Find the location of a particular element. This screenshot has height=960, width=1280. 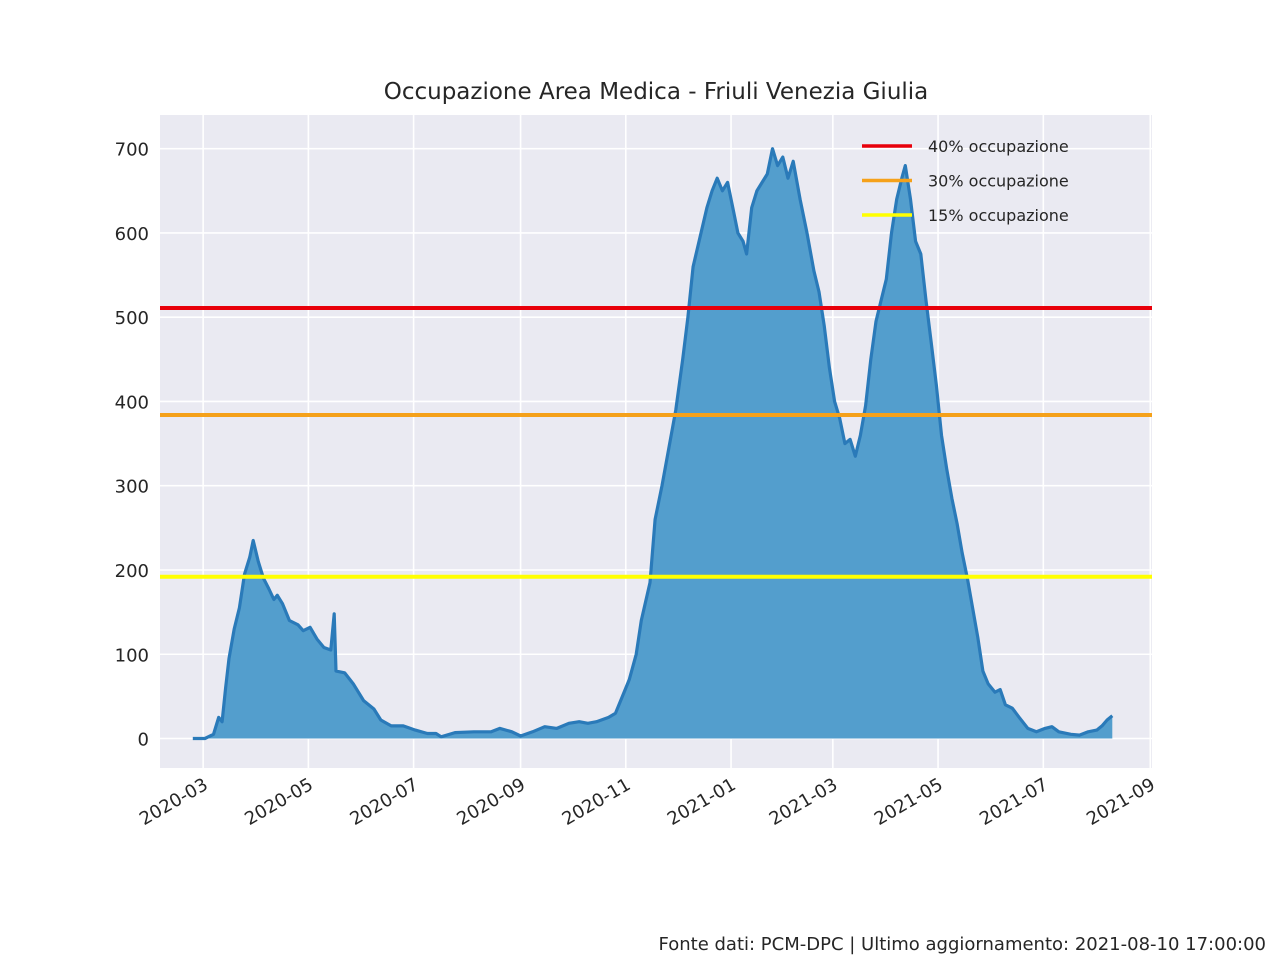

legend-label: 40% occupazione is located at coordinates (998, 146).